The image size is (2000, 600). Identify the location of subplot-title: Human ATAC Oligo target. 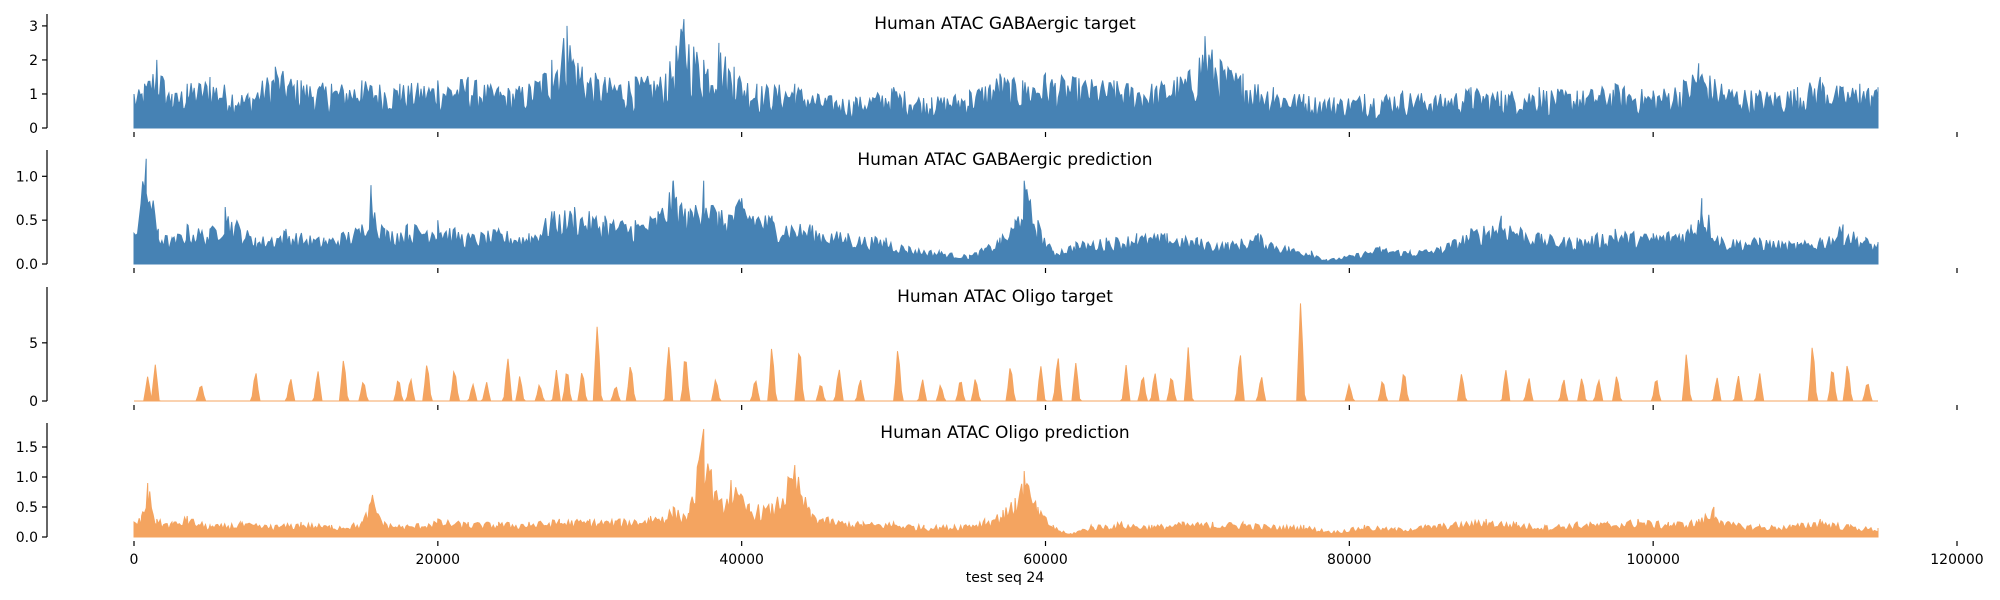
(1005, 297).